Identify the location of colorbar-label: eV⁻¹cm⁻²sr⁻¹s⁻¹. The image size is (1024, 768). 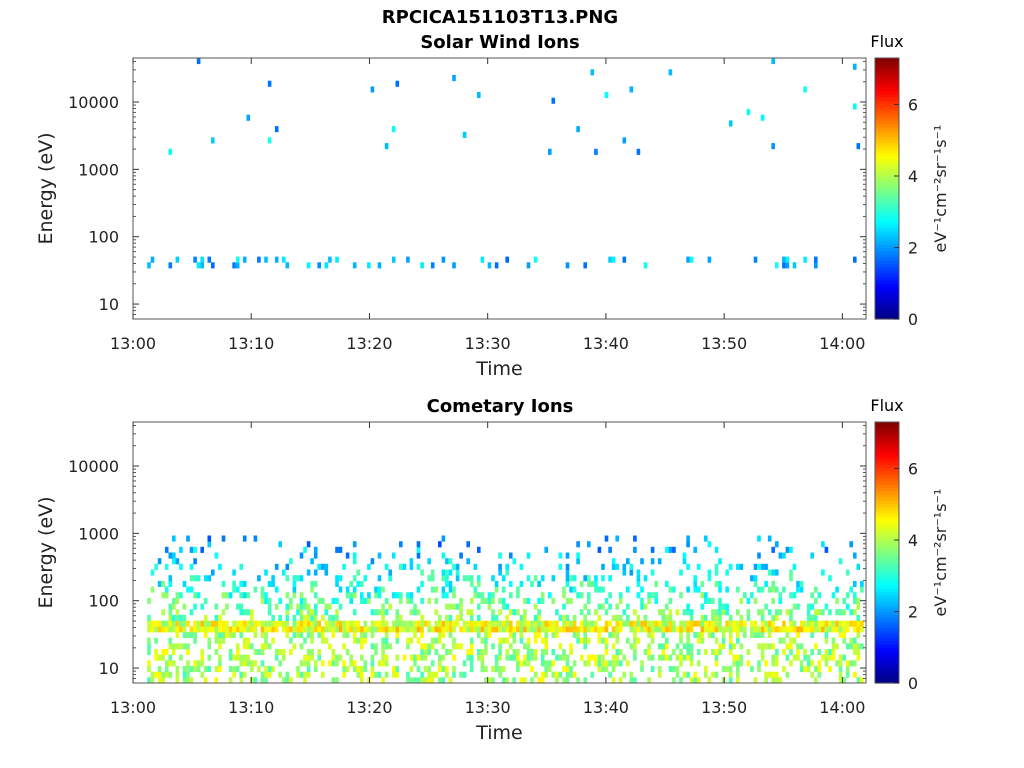
(940, 189).